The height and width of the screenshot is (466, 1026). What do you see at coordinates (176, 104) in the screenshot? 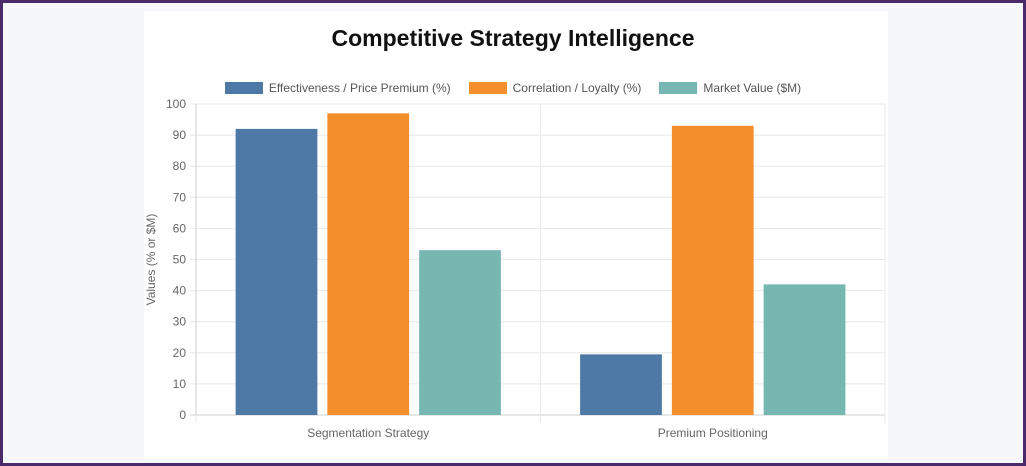
I see `y-tick-label: 100` at bounding box center [176, 104].